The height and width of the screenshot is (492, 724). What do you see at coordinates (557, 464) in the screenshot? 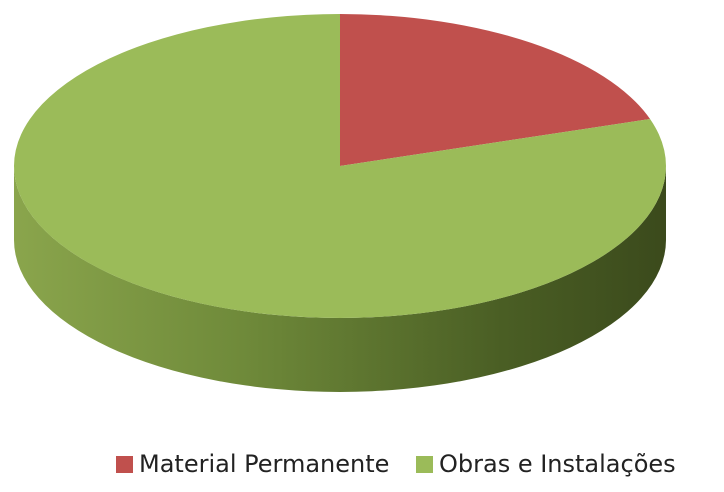
I see `legend-label: Obras e Instalações` at bounding box center [557, 464].